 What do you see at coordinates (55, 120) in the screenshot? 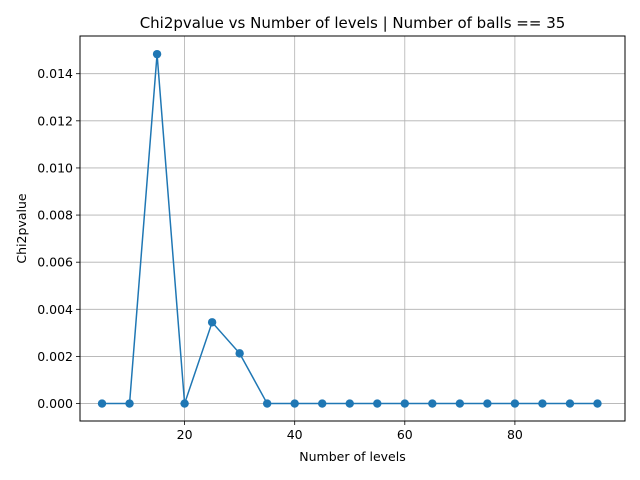
I see `y-tick-label: 0.012` at bounding box center [55, 120].